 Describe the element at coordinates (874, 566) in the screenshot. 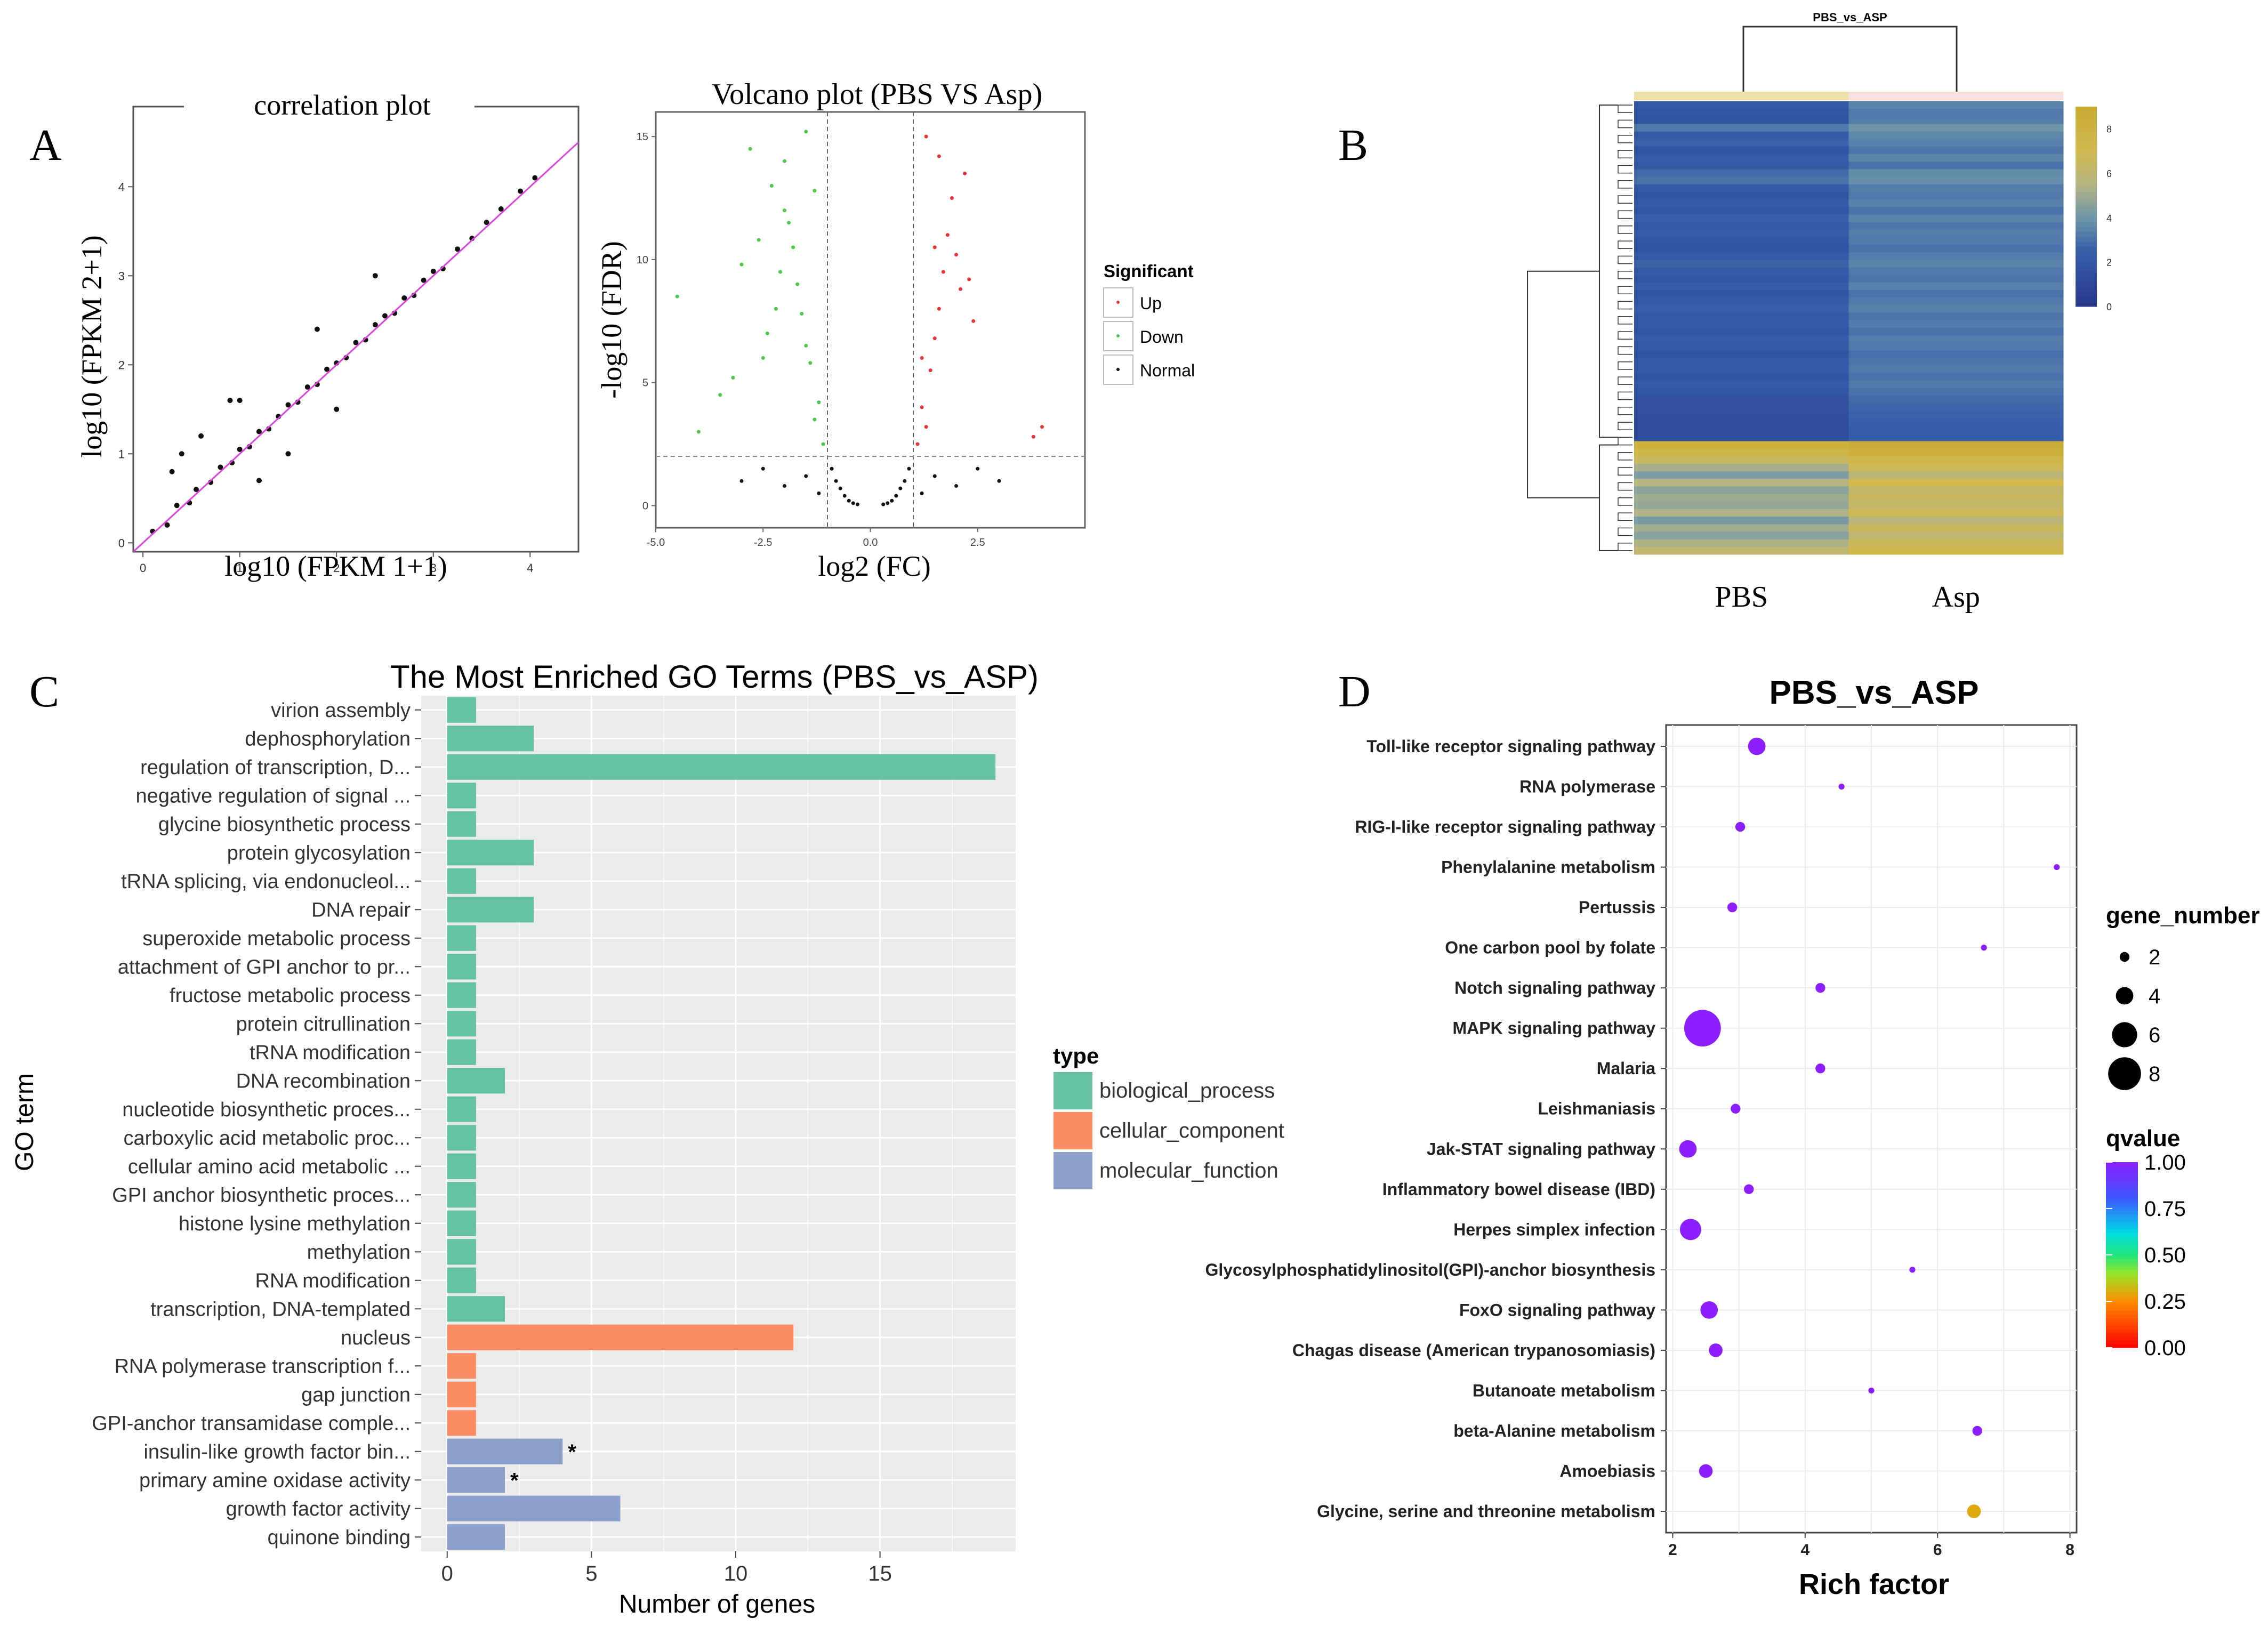

I see `volcano-x-axis-label: log2 (FC)` at that location.